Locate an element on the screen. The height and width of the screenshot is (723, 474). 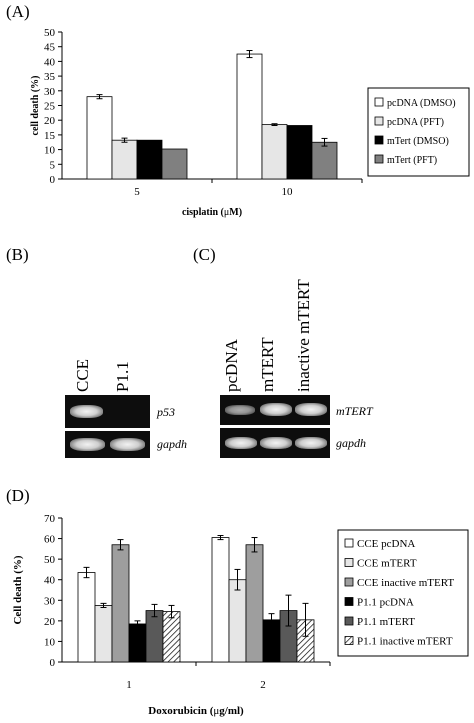
panel-label-c: (C) is located at coordinates (204, 254).